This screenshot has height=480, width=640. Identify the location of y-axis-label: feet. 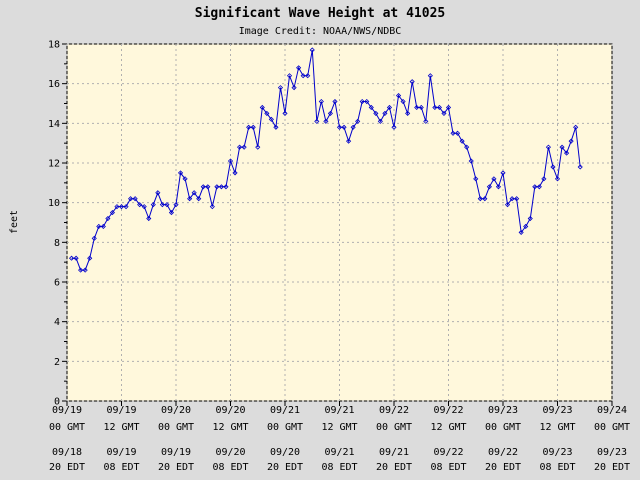
(14, 222).